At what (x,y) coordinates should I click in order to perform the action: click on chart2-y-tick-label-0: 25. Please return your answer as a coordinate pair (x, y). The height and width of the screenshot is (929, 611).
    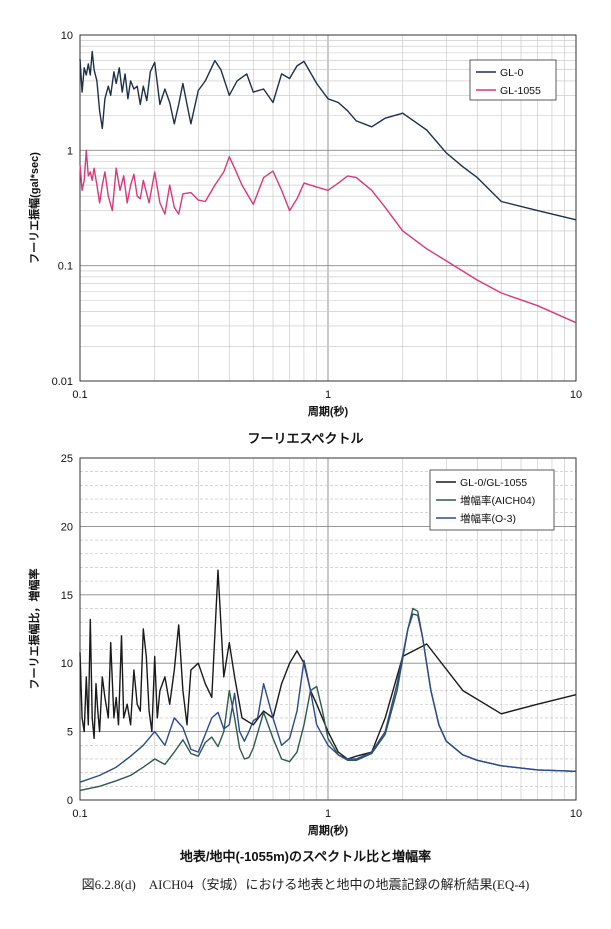
    Looking at the image, I should click on (67, 459).